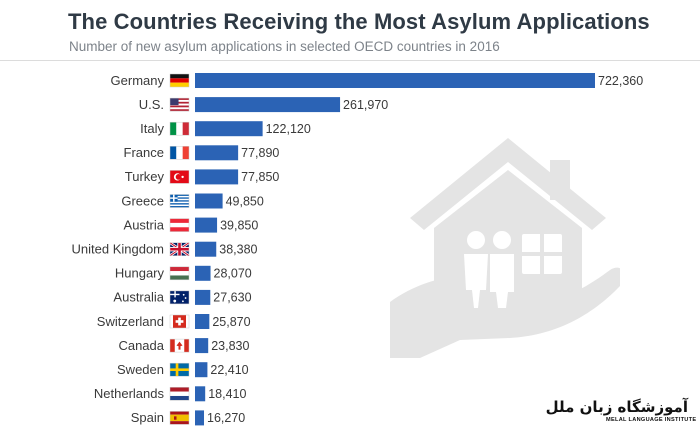  What do you see at coordinates (260, 153) in the screenshot?
I see `value-label-france: 77,890` at bounding box center [260, 153].